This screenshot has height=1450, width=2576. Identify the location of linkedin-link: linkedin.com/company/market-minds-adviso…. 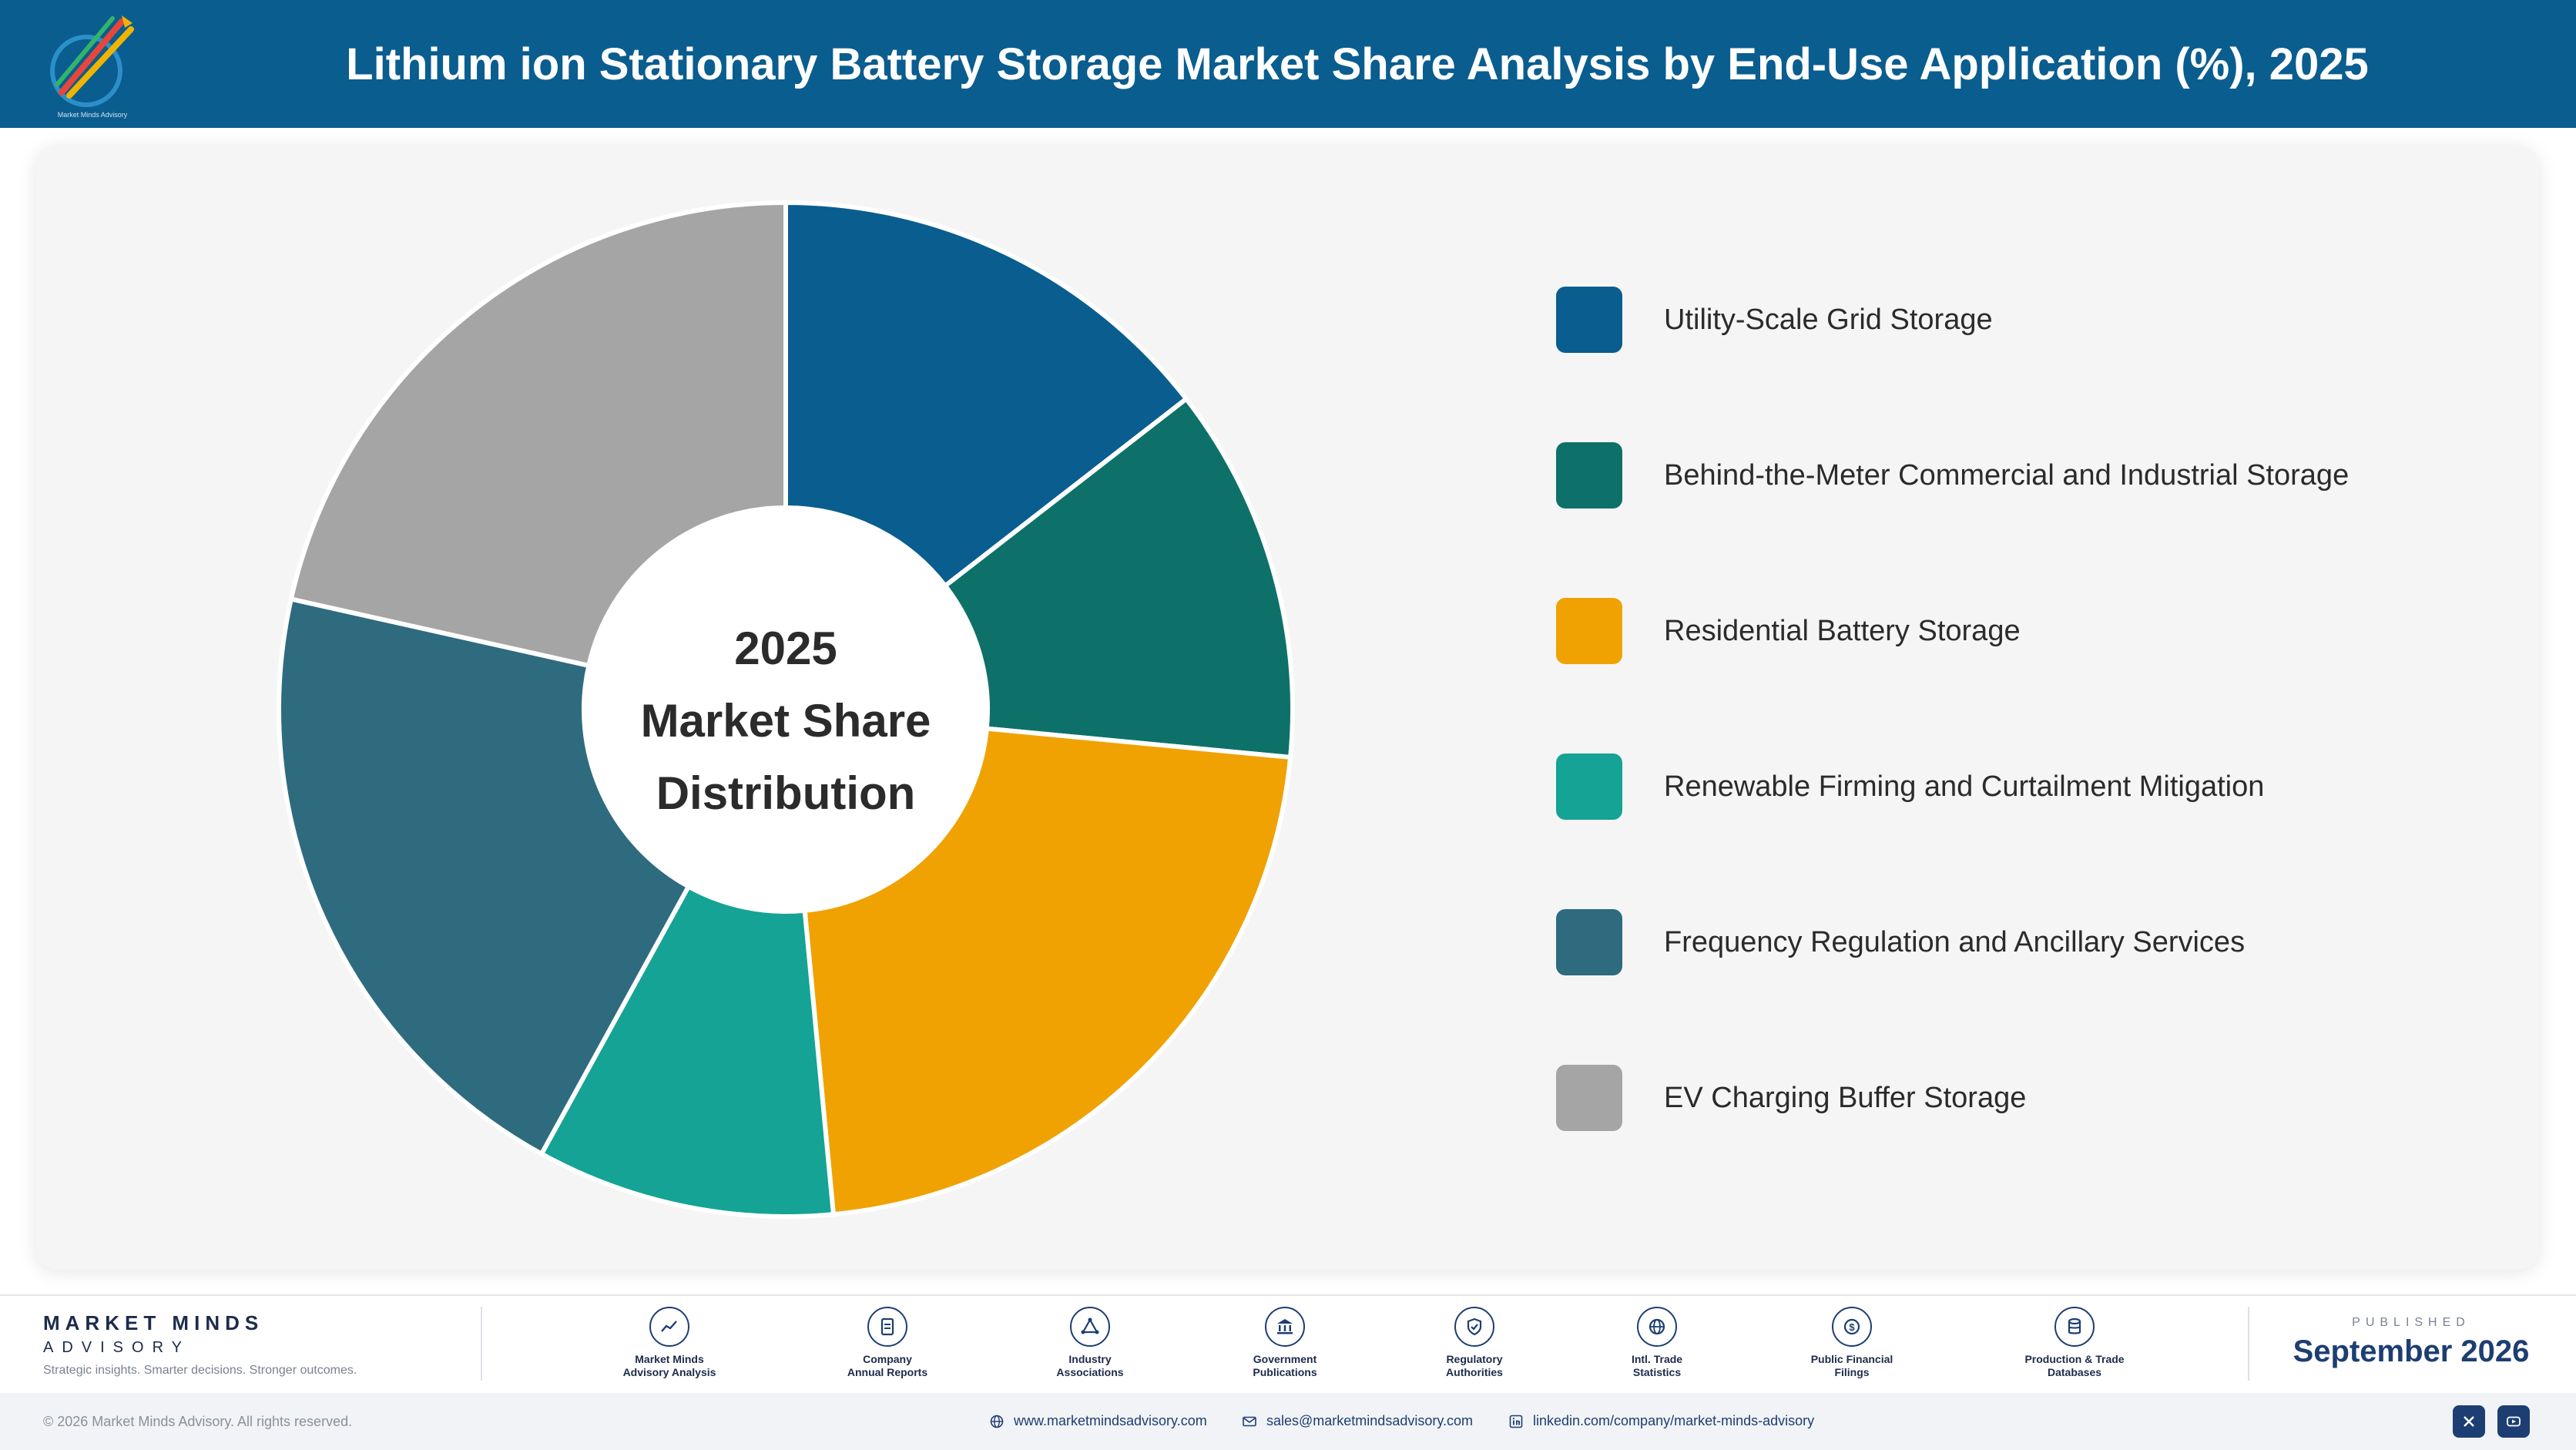
(1661, 1421).